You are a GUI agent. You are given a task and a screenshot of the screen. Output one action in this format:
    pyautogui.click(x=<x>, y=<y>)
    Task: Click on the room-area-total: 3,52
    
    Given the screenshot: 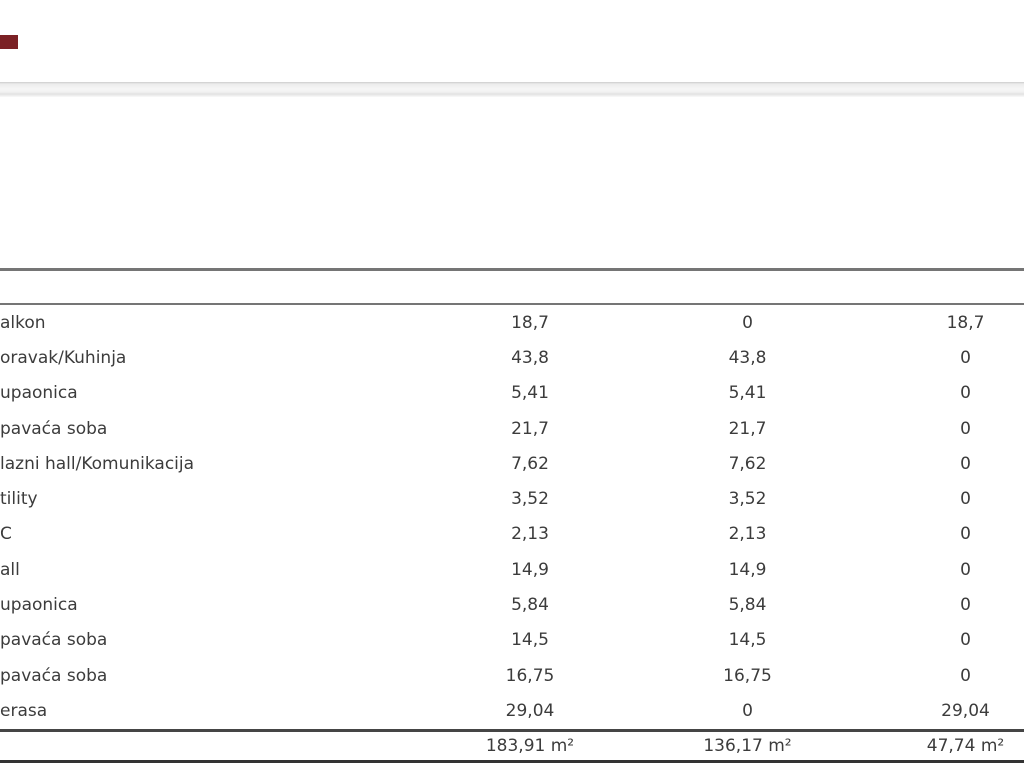 What is the action you would take?
    pyautogui.click(x=530, y=499)
    